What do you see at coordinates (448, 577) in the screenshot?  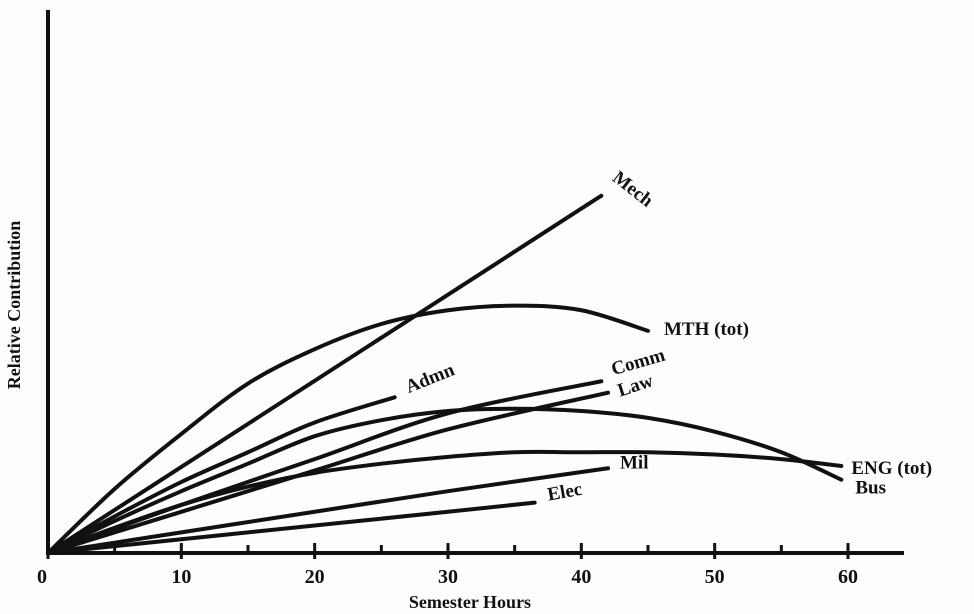 I see `x-tick-label: 30` at bounding box center [448, 577].